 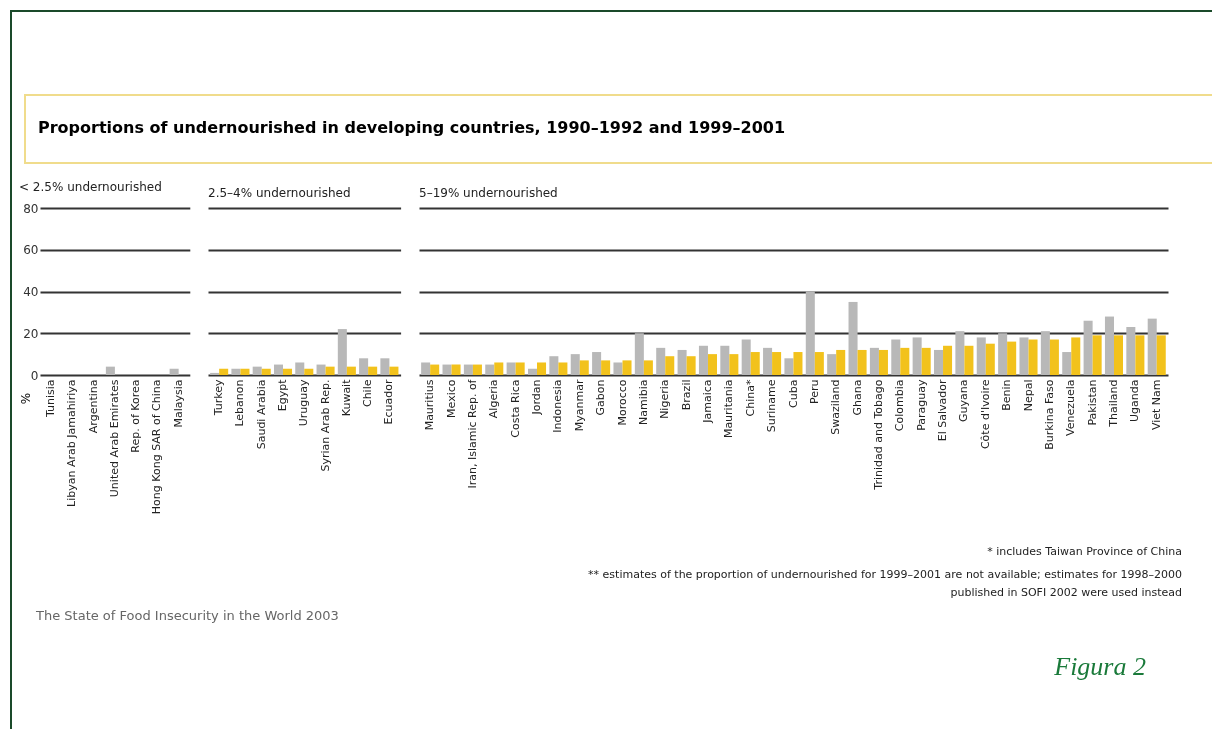 What do you see at coordinates (157, 447) in the screenshot?
I see `x-tick-label: Hong Kong SAR of China` at bounding box center [157, 447].